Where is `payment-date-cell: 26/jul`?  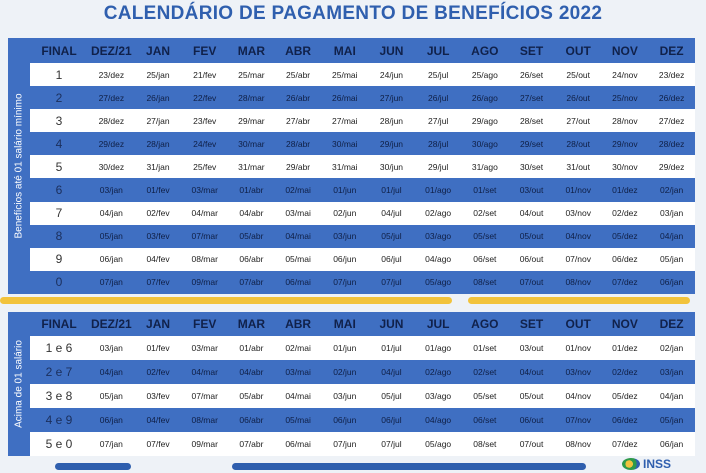 payment-date-cell: 26/jul is located at coordinates (438, 98).